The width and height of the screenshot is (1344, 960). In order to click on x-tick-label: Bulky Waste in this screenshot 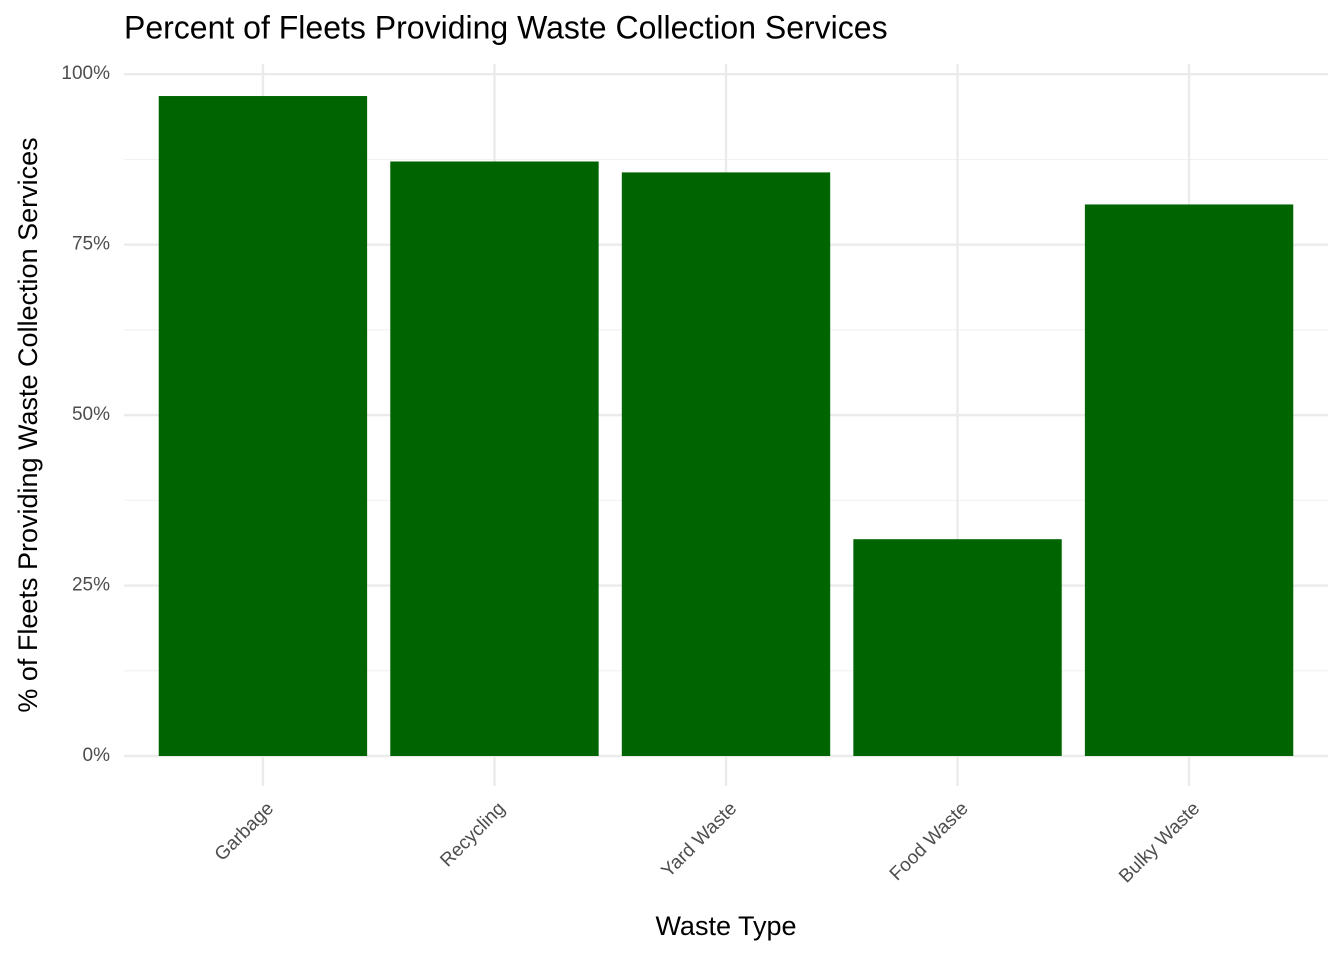, I will do `click(1159, 842)`.